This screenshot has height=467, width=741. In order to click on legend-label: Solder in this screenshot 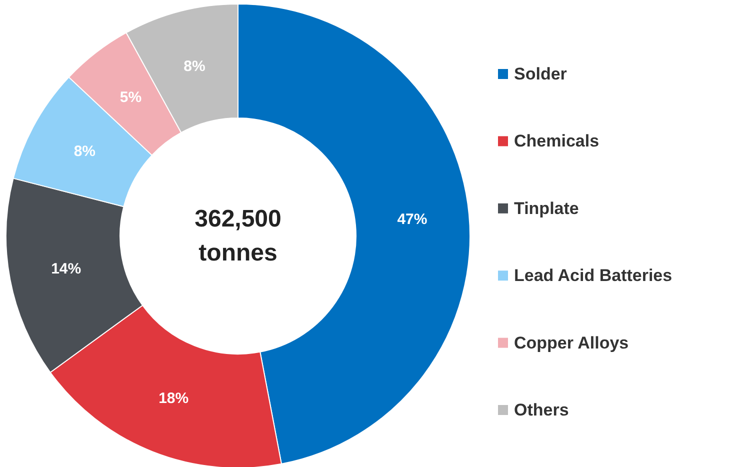, I will do `click(541, 74)`.